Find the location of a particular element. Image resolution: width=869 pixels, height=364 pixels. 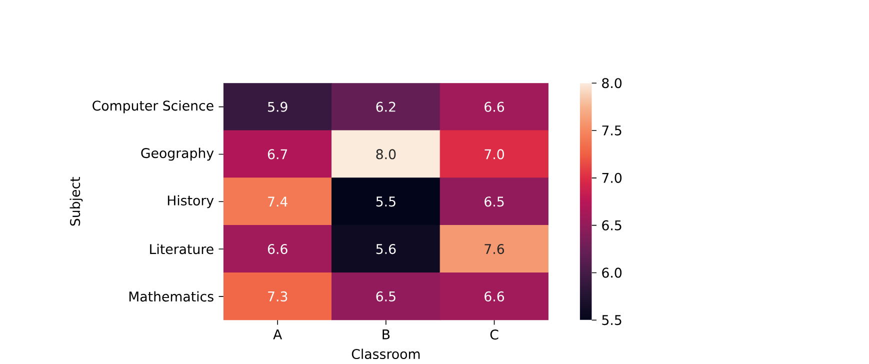

y-tick-label: History is located at coordinates (191, 201).